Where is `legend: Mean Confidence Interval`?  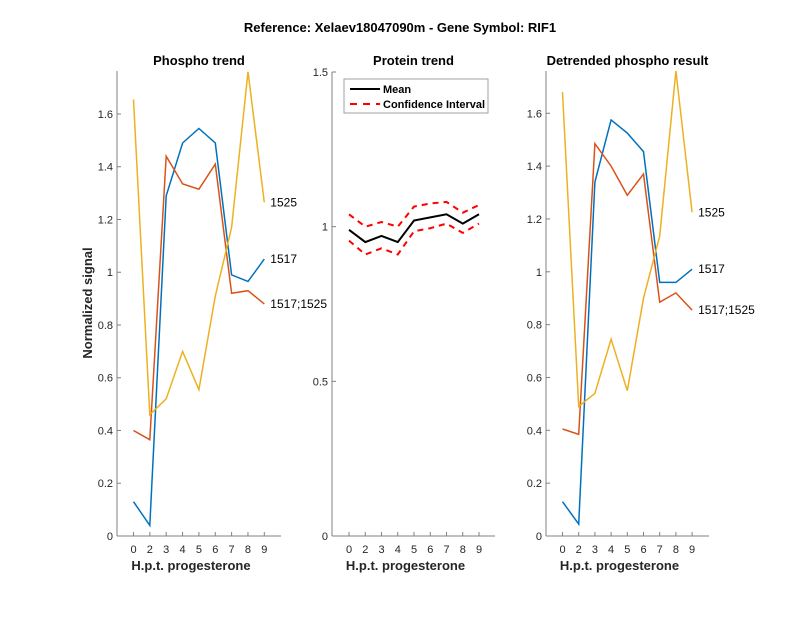
legend: Mean Confidence Interval is located at coordinates (416, 96).